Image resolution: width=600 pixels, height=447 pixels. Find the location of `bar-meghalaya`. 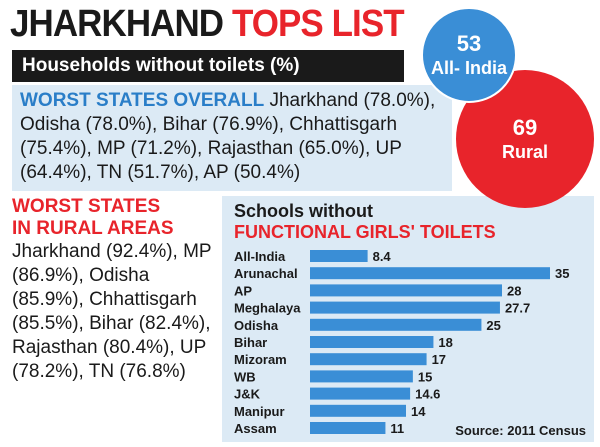

bar-meghalaya is located at coordinates (405, 307).